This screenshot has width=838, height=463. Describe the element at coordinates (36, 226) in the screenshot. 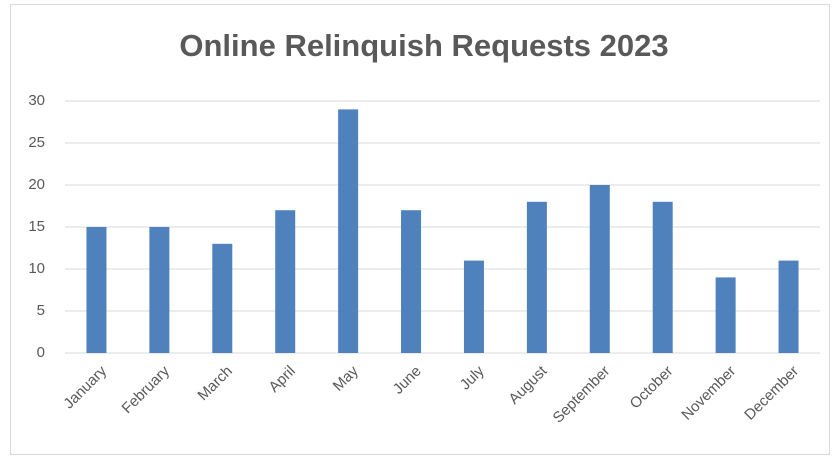

I see `y-tick-label: 15` at that location.